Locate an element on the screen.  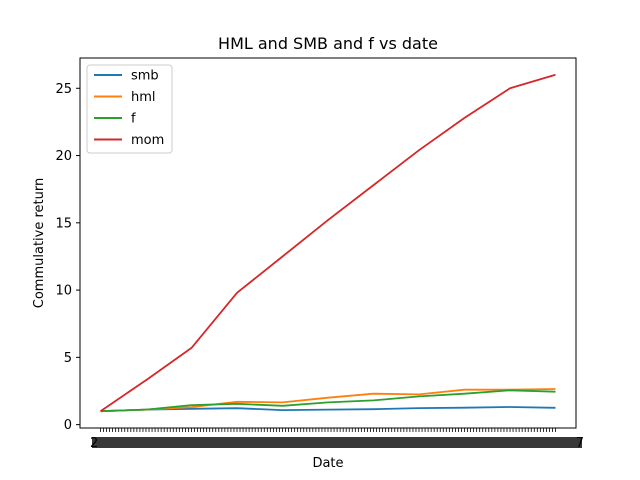
y-tick-label-20: 20 is located at coordinates (63, 156).